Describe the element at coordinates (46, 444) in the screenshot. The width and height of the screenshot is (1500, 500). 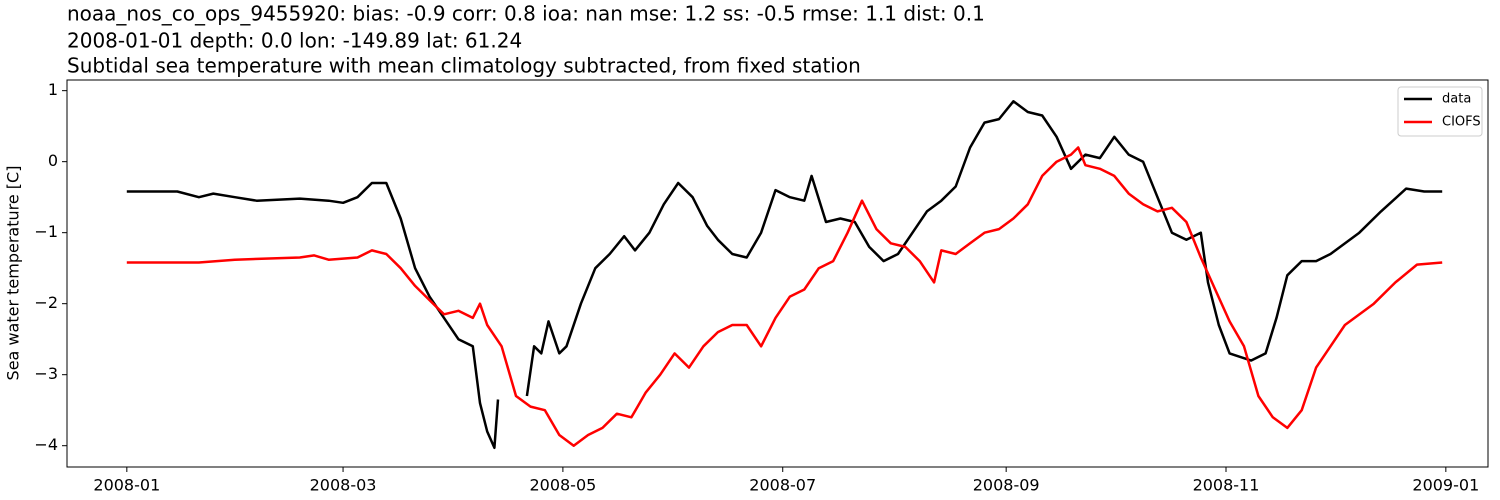
I see `y-tick-label: −4` at that location.